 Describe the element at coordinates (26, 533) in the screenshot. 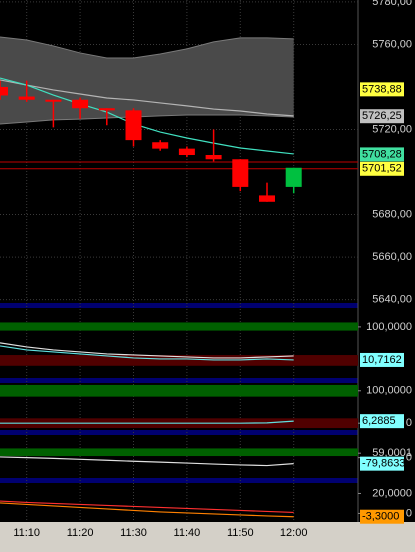

I see `time-label: 11:10` at that location.